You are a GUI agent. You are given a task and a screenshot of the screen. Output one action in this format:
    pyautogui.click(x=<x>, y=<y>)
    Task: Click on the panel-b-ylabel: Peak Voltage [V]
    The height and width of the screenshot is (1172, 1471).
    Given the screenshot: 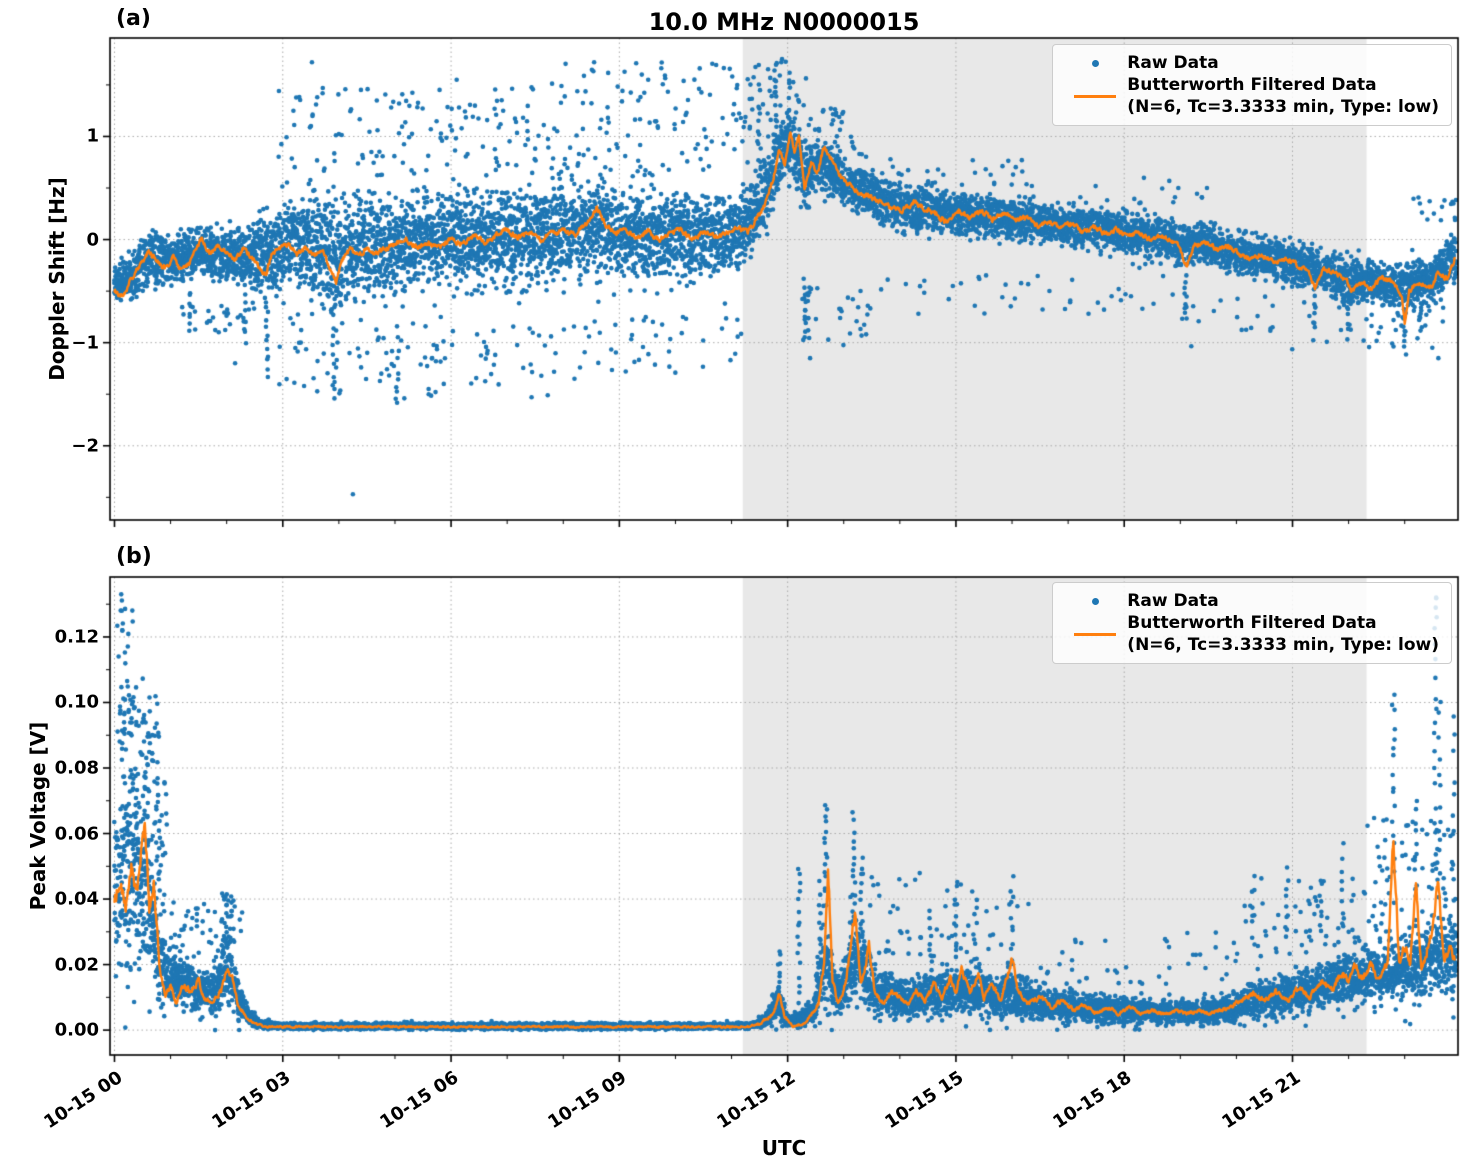 What is the action you would take?
    pyautogui.click(x=38, y=816)
    